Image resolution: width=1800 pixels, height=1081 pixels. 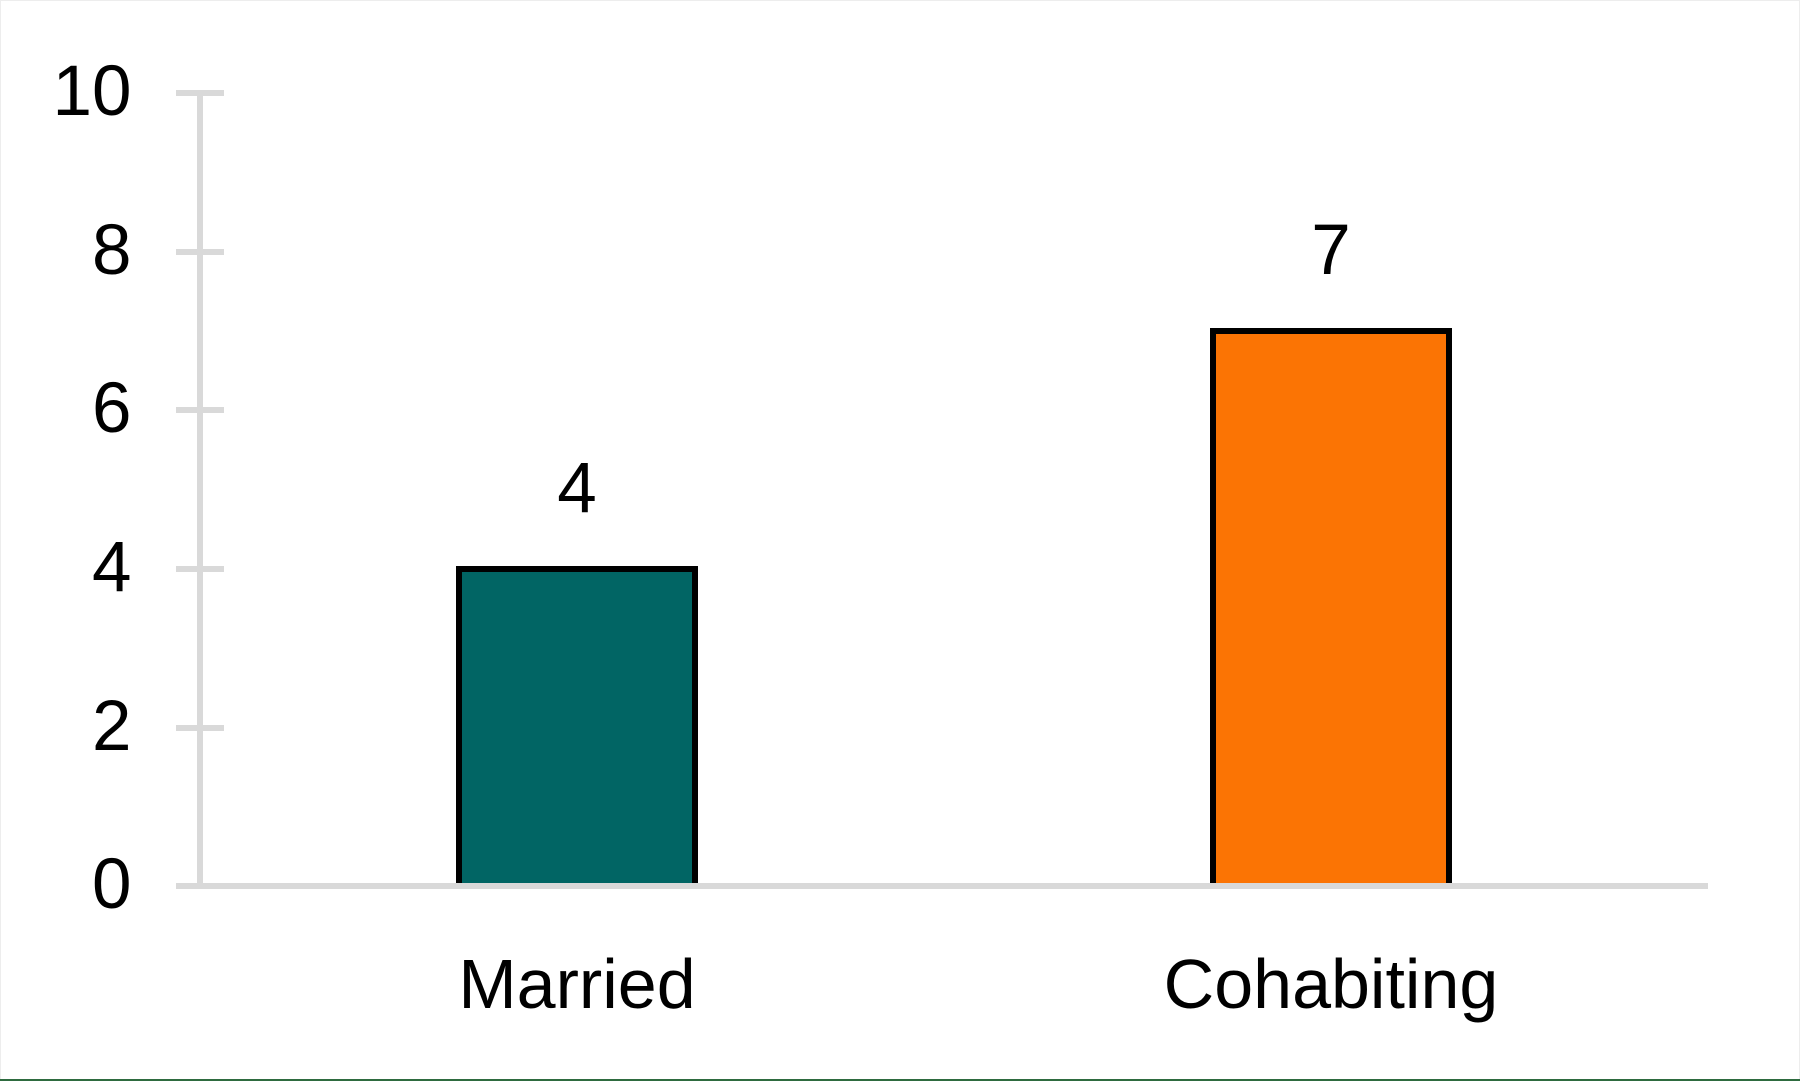 I want to click on x-axis-line, so click(x=942, y=886).